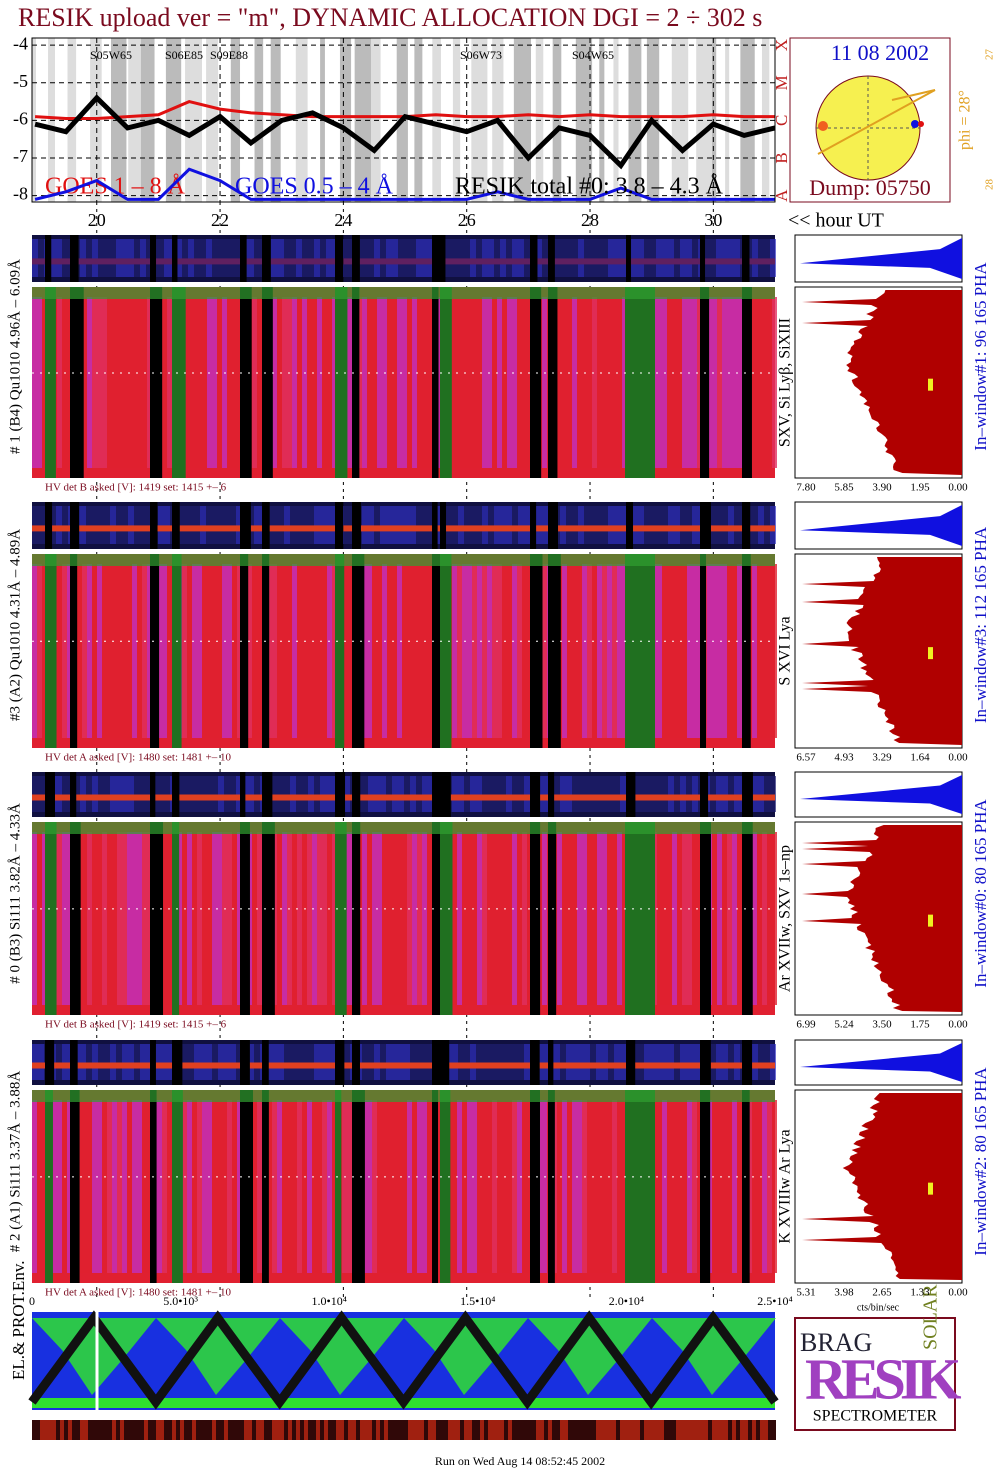 The height and width of the screenshot is (1477, 1004). What do you see at coordinates (20, 194) in the screenshot?
I see `y-tick-label: -8` at bounding box center [20, 194].